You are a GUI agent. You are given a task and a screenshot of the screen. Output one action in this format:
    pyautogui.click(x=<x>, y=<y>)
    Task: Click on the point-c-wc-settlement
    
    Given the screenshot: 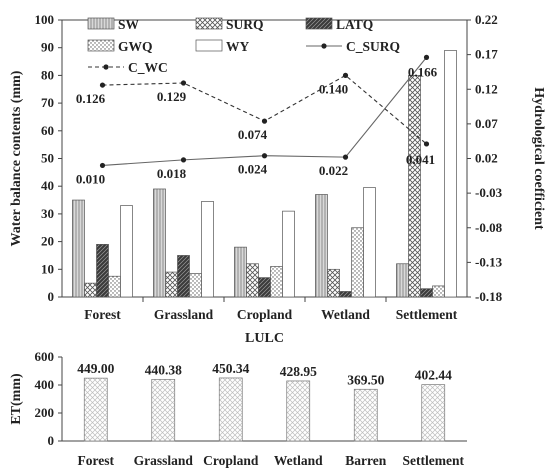 What is the action you would take?
    pyautogui.click(x=426, y=144)
    